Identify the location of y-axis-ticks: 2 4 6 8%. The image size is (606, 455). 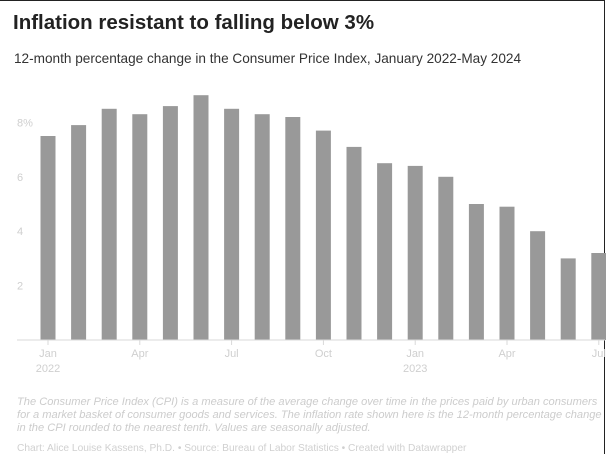
(25, 204).